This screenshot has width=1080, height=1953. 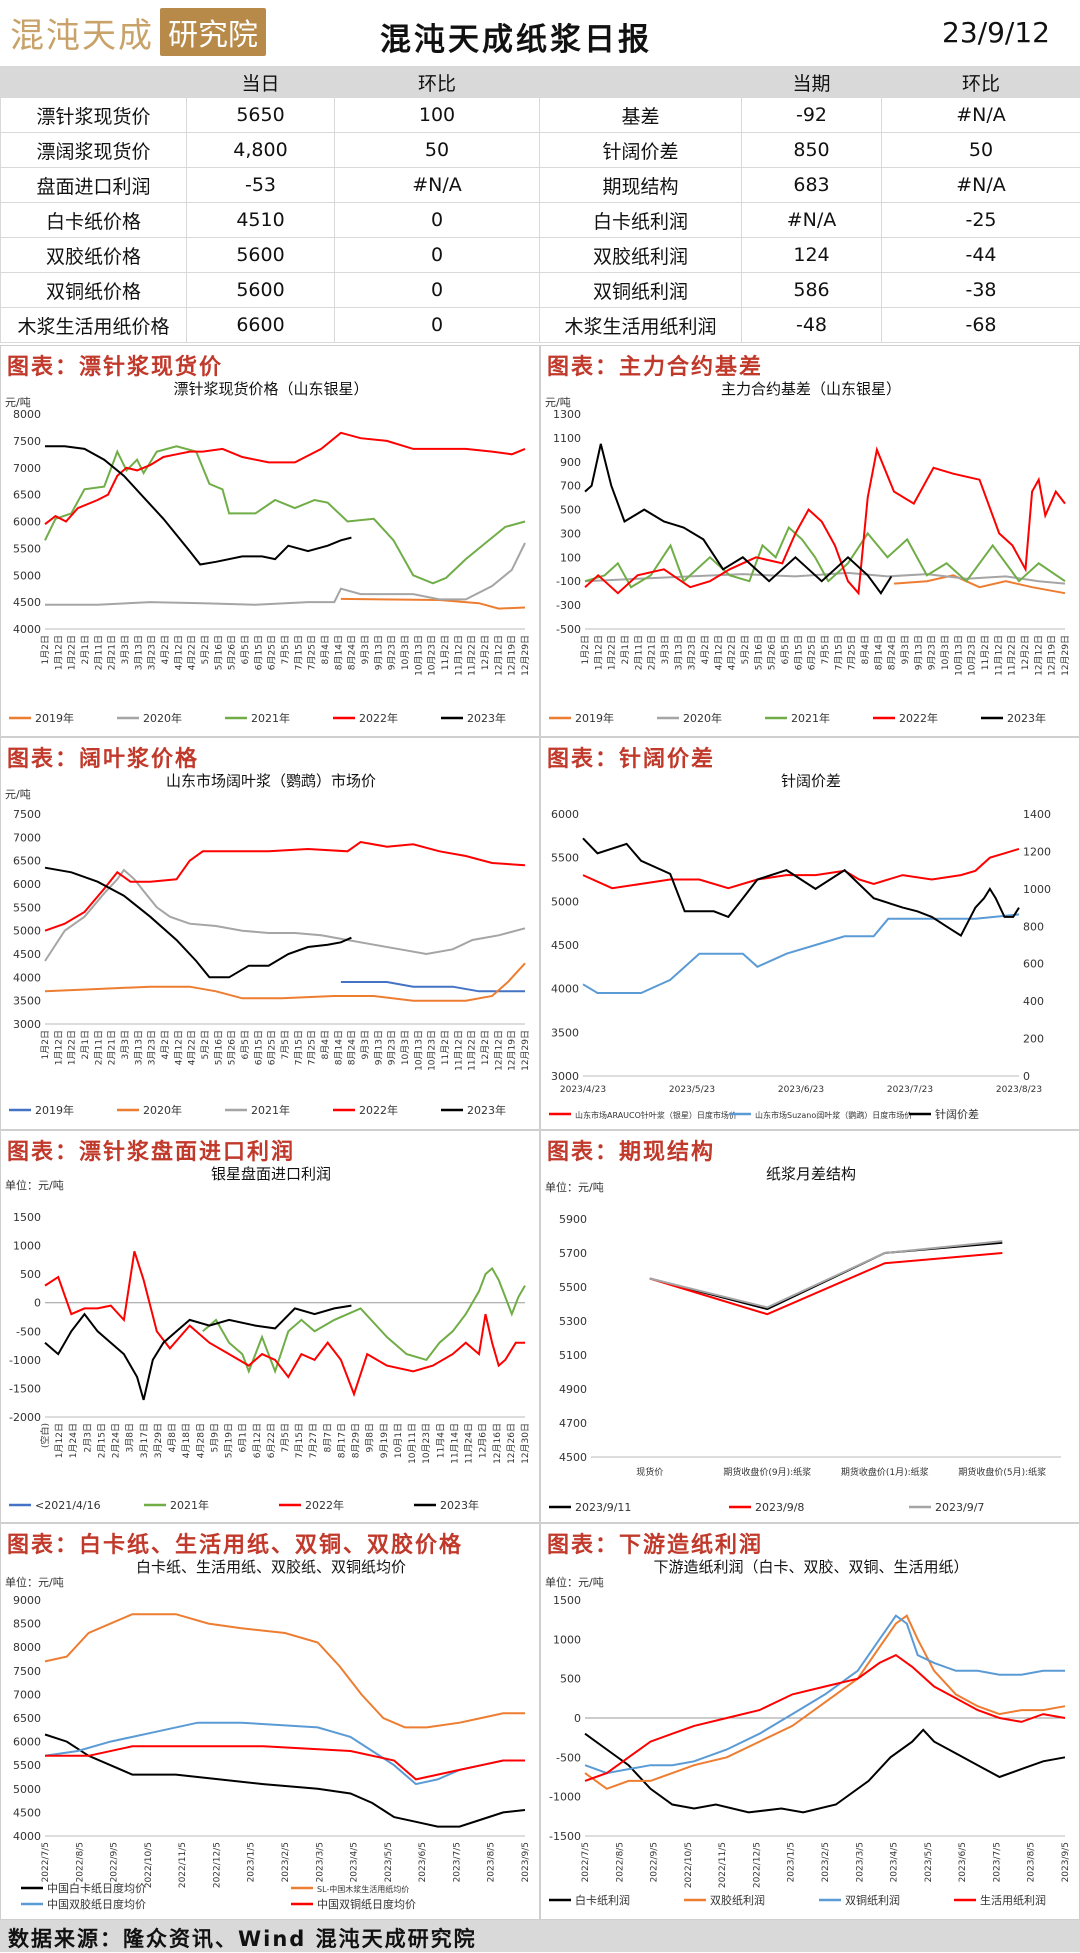 What do you see at coordinates (58, 1047) in the screenshot?
I see `x-tick-label: 1月12日` at bounding box center [58, 1047].